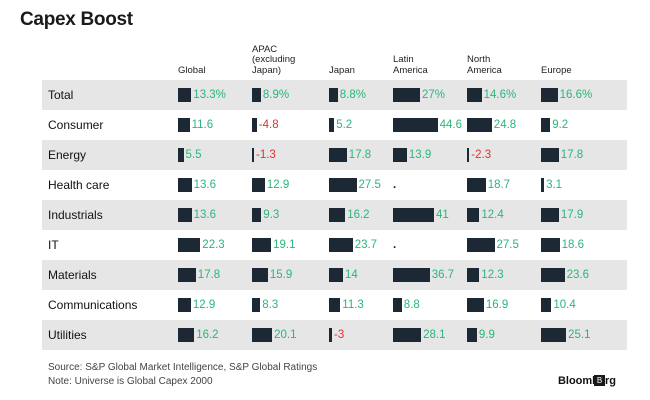 Image resolution: width=650 pixels, height=400 pixels. What do you see at coordinates (599, 380) in the screenshot?
I see `bloomberg-b-icon: B` at bounding box center [599, 380].